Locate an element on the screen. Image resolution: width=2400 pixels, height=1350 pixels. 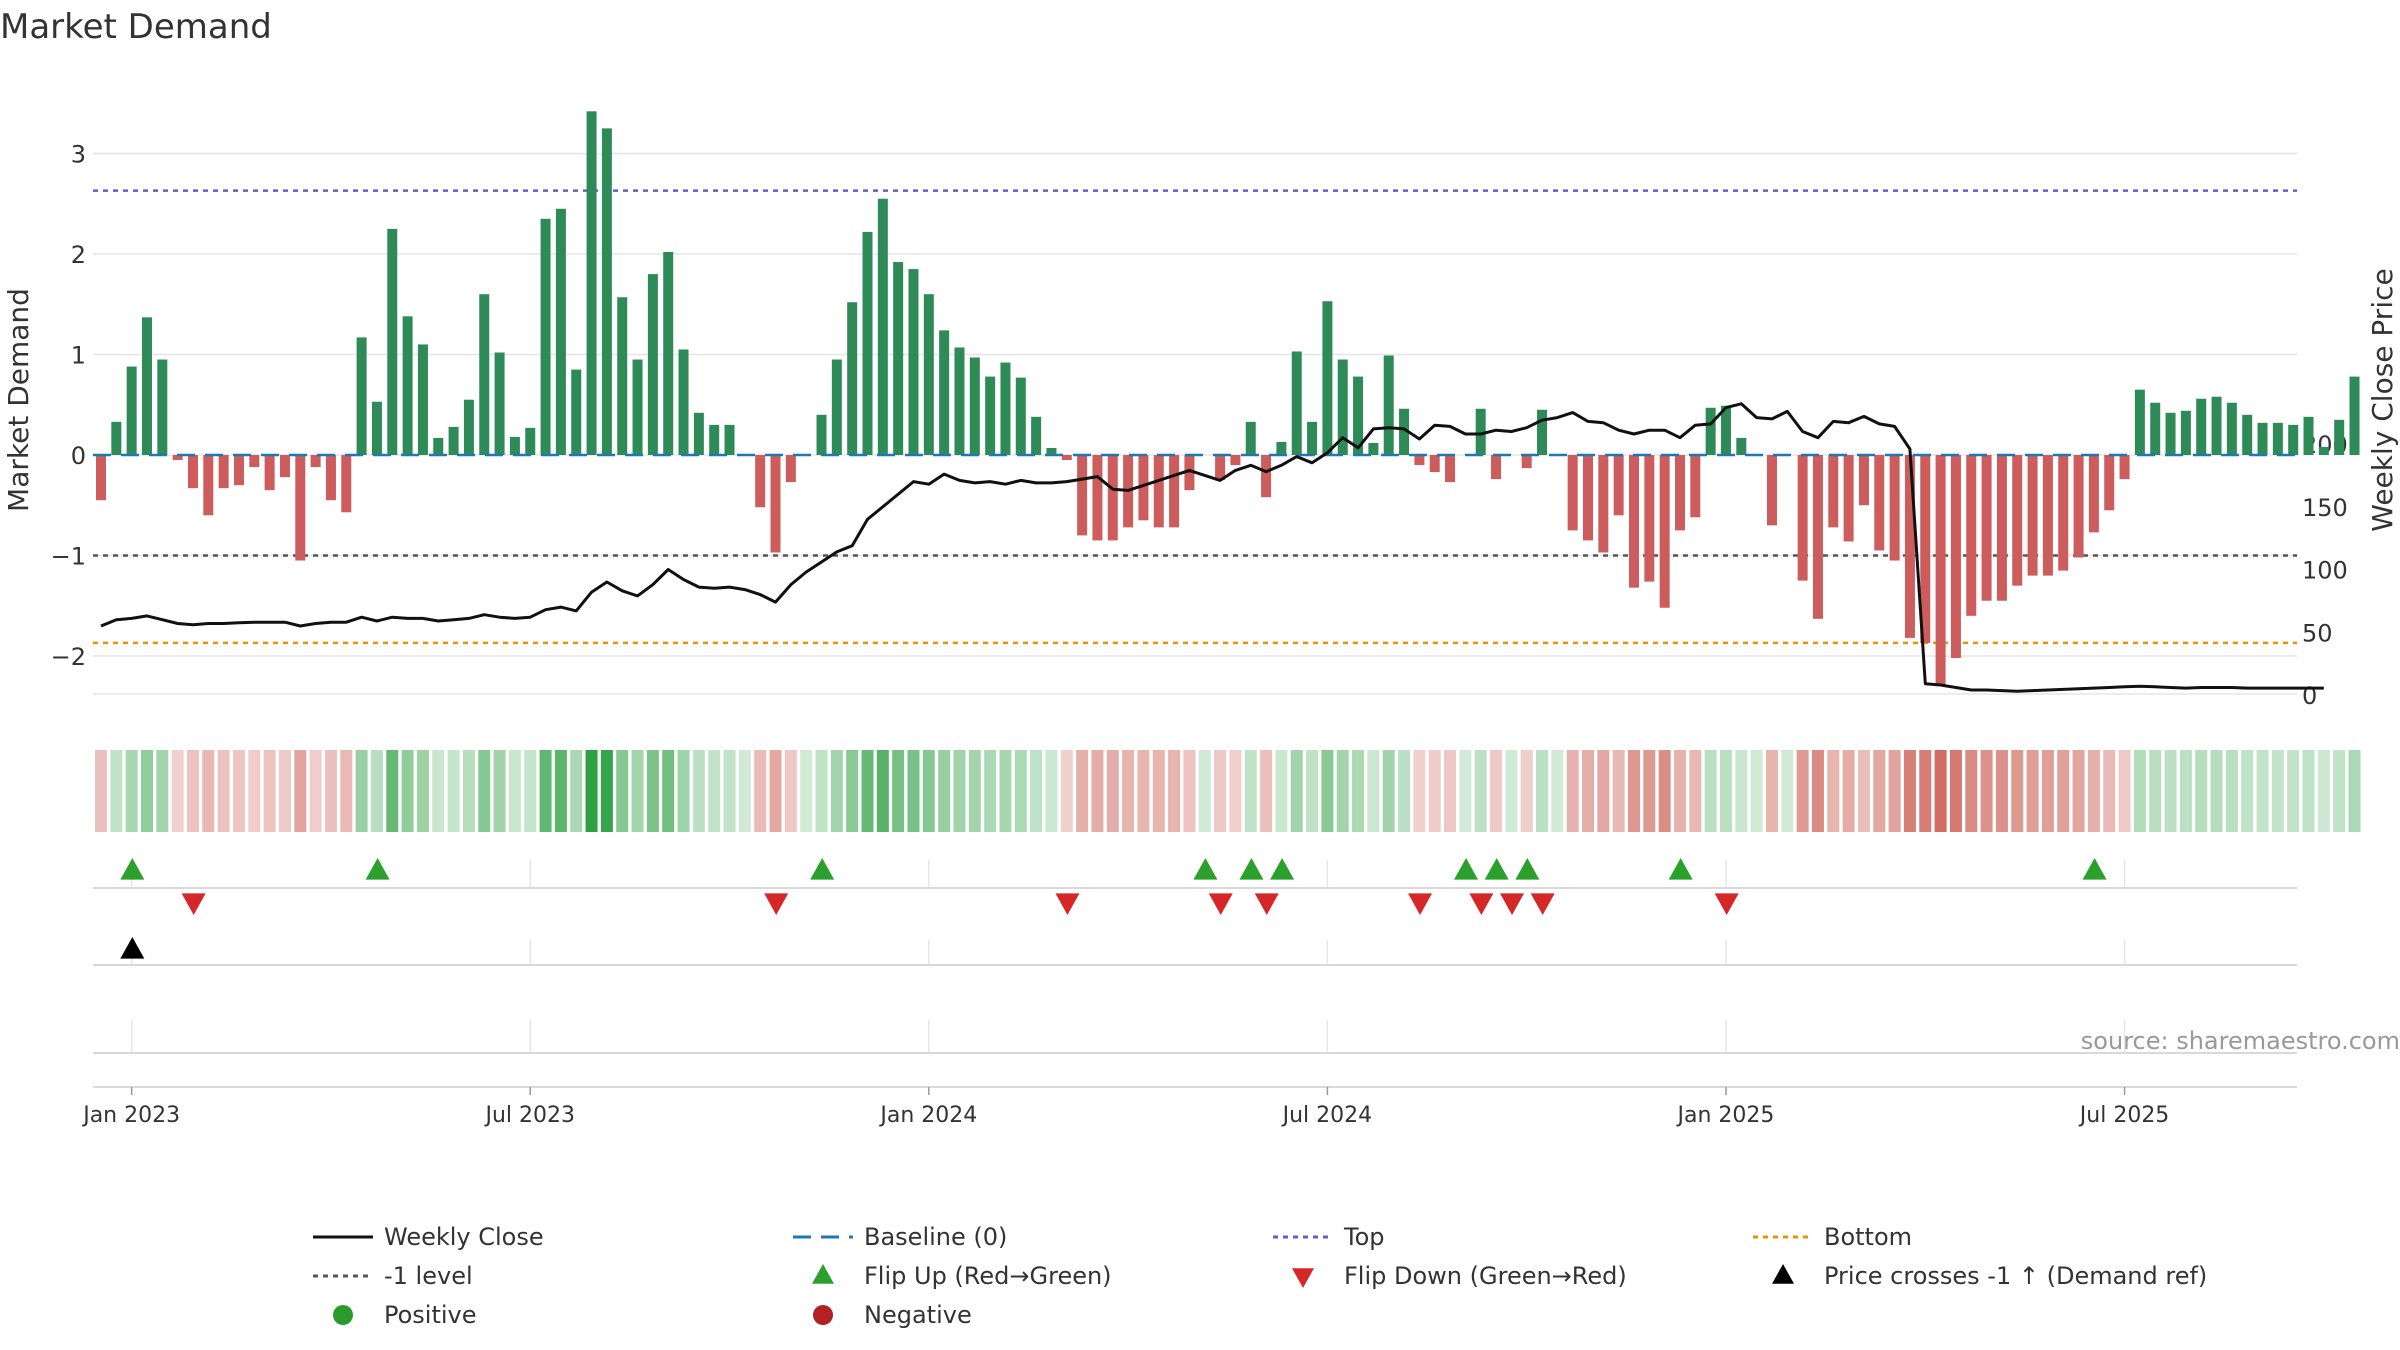
left-axis-ticks: 3 2 1 0 −1 −2 is located at coordinates (68, 406).